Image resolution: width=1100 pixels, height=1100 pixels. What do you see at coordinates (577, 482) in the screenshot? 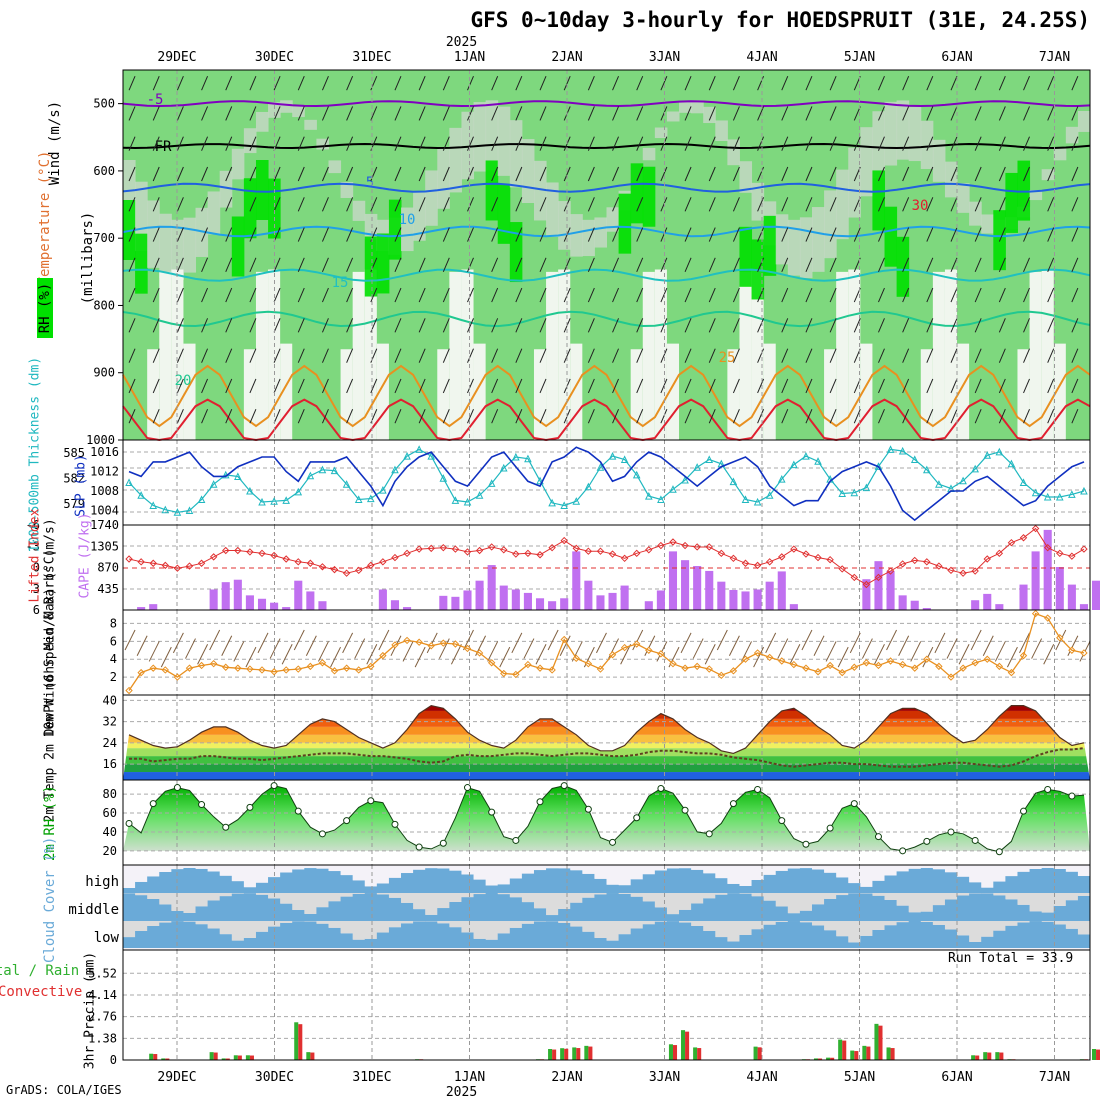
I see `slp-thickness-panel: 579 582 585 1004 1008 1012 1016` at bounding box center [577, 482].